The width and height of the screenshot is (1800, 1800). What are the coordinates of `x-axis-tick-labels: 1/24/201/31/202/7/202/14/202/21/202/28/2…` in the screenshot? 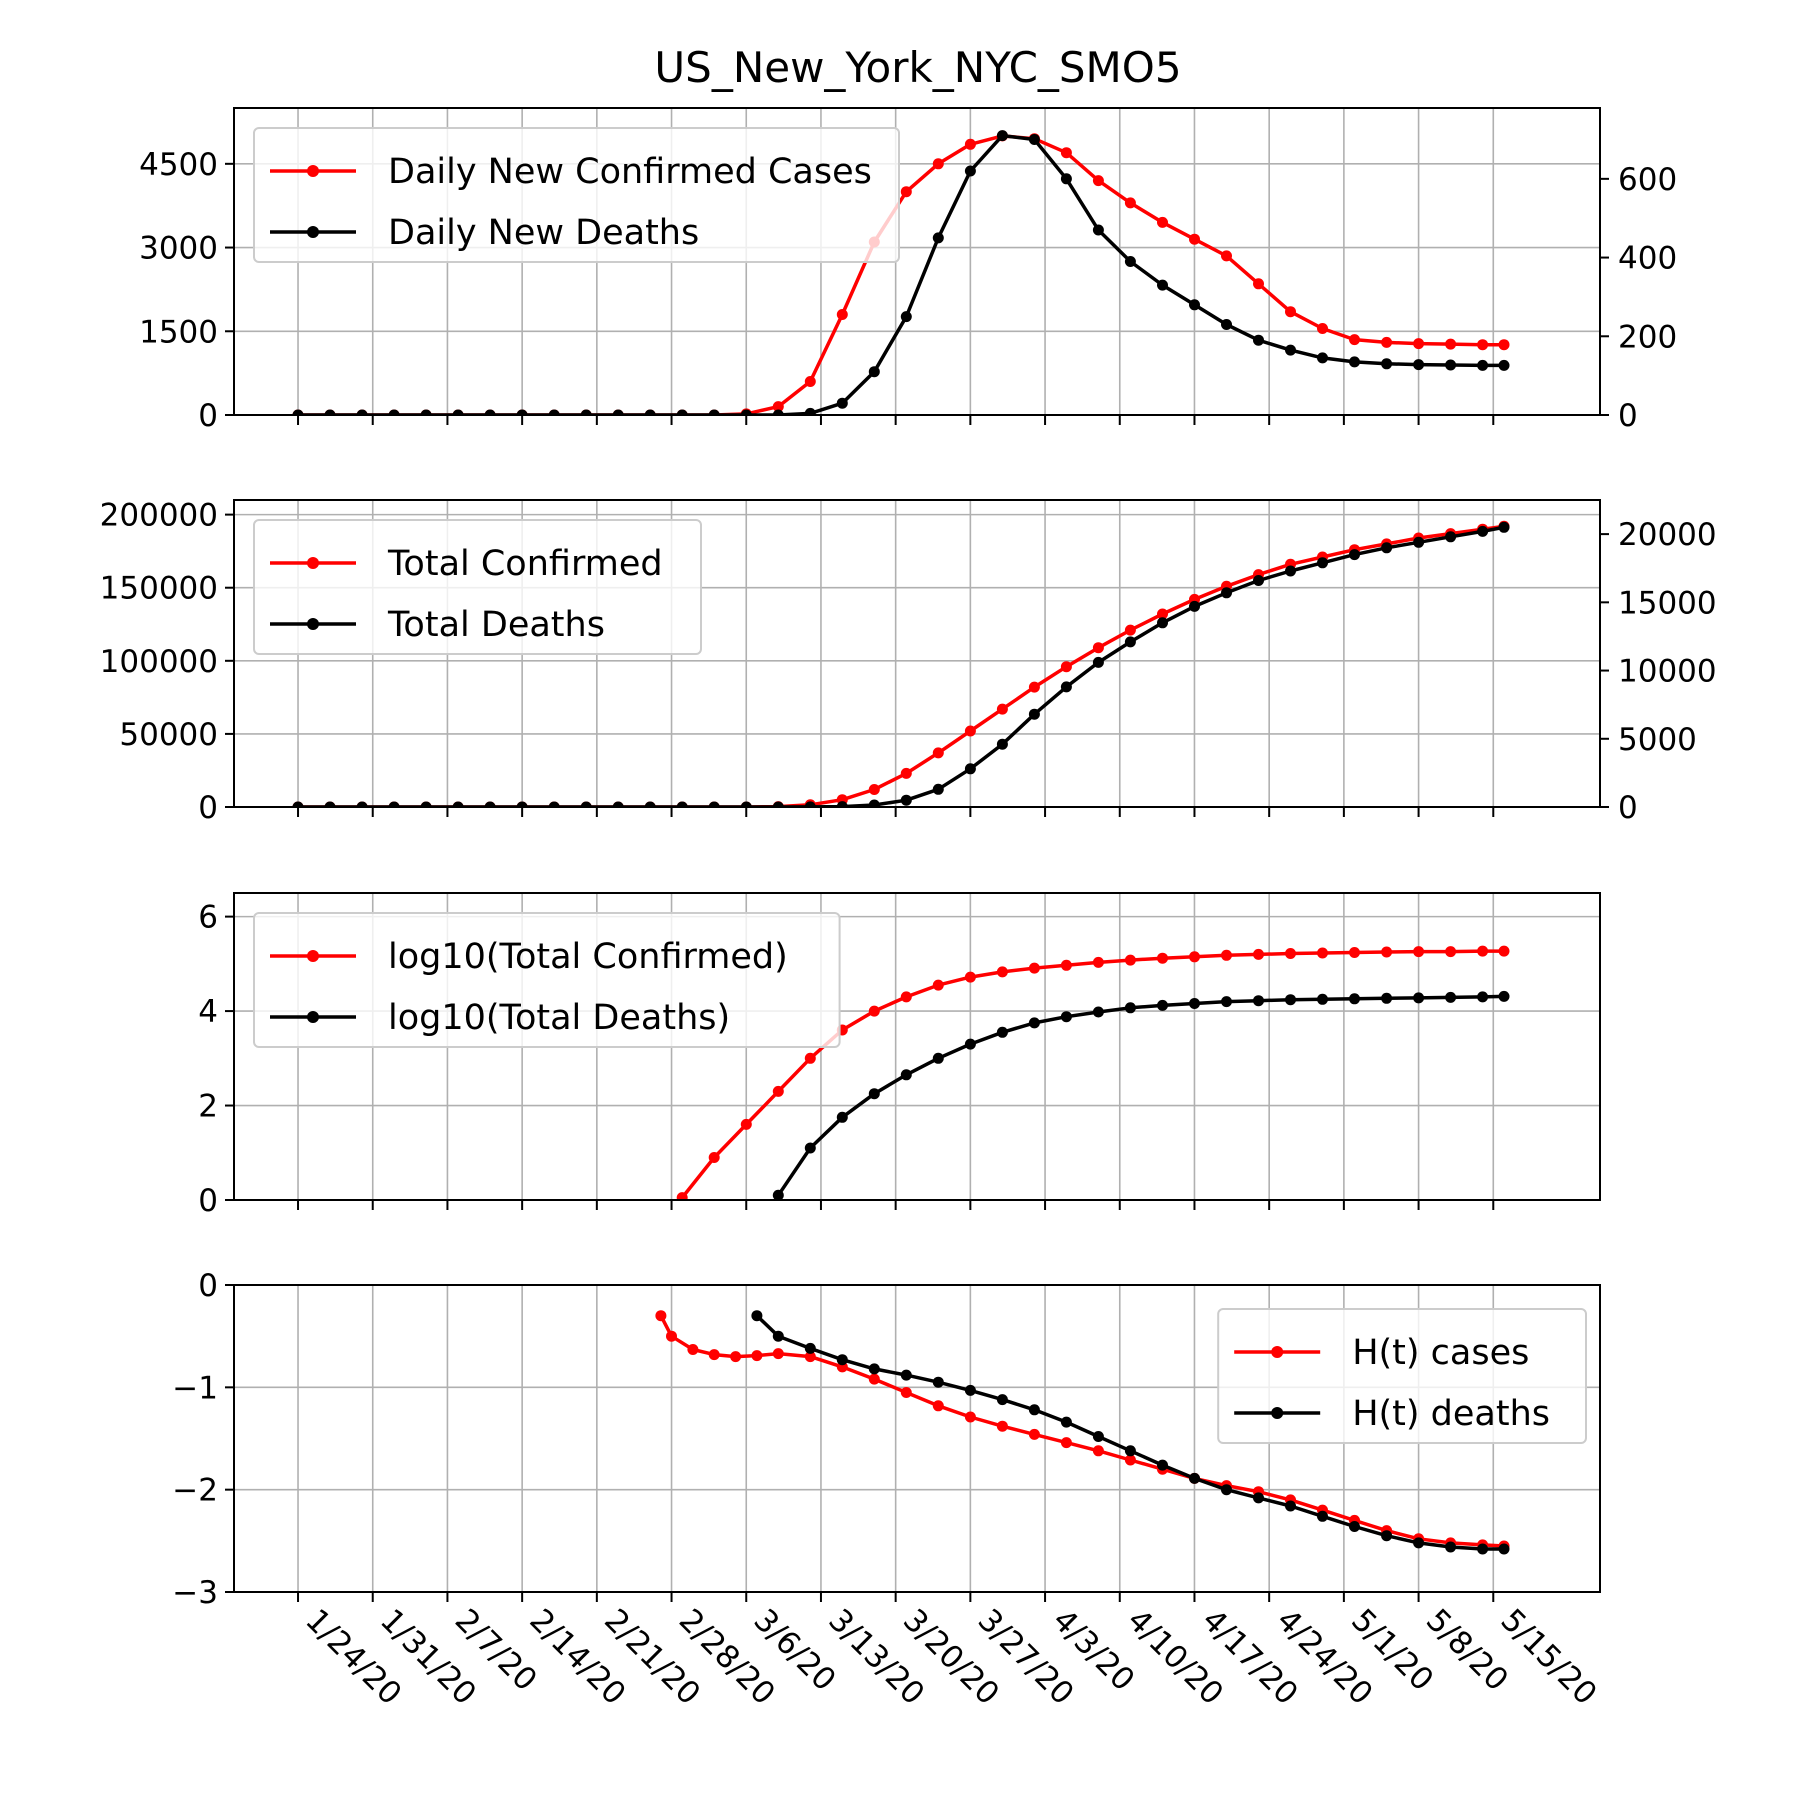 It's located at (950, 1657).